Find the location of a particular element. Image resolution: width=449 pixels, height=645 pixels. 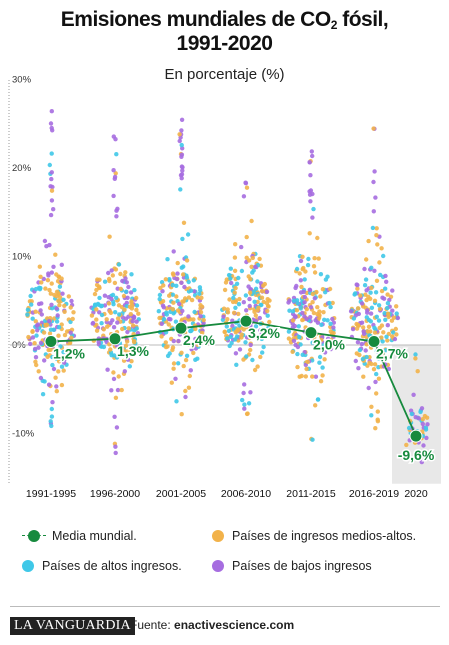

mean-point is located at coordinates (374, 341).